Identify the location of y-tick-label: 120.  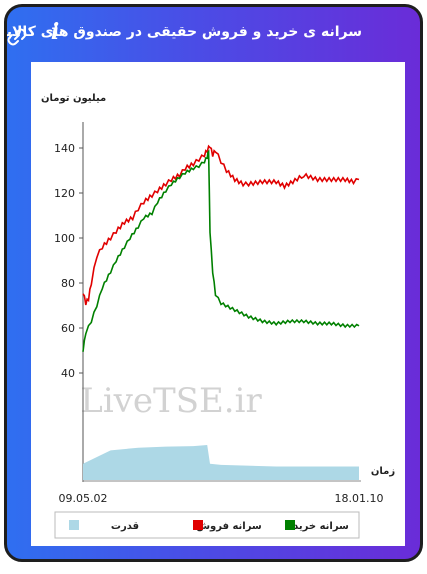
(64, 193).